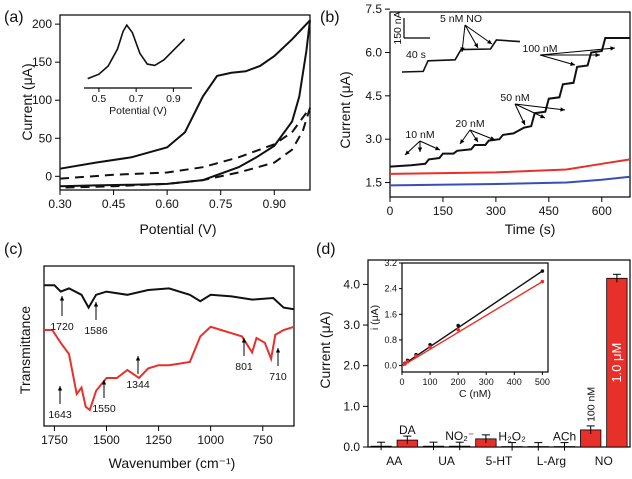  What do you see at coordinates (185, 94) in the screenshot?
I see `a-cv-forward-solid` at bounding box center [185, 94].